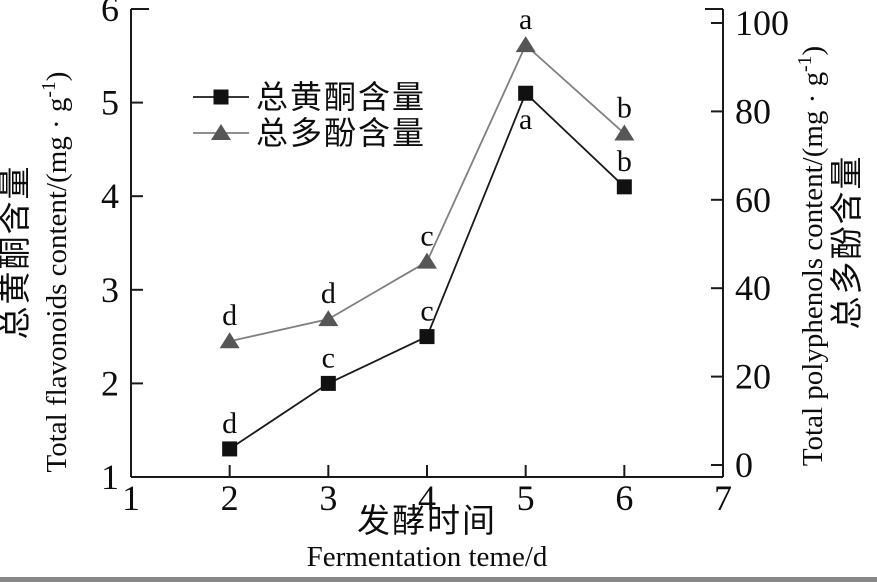  Describe the element at coordinates (526, 498) in the screenshot. I see `x-tick-label: 5` at that location.